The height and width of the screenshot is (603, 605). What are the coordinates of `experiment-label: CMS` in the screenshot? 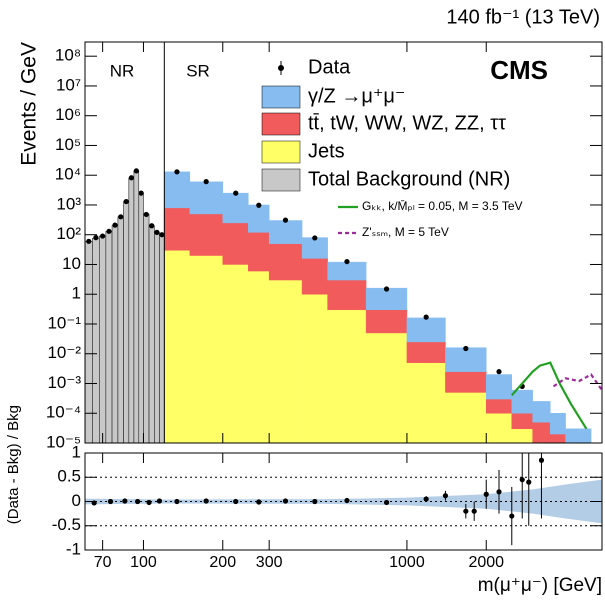 It's located at (519, 70).